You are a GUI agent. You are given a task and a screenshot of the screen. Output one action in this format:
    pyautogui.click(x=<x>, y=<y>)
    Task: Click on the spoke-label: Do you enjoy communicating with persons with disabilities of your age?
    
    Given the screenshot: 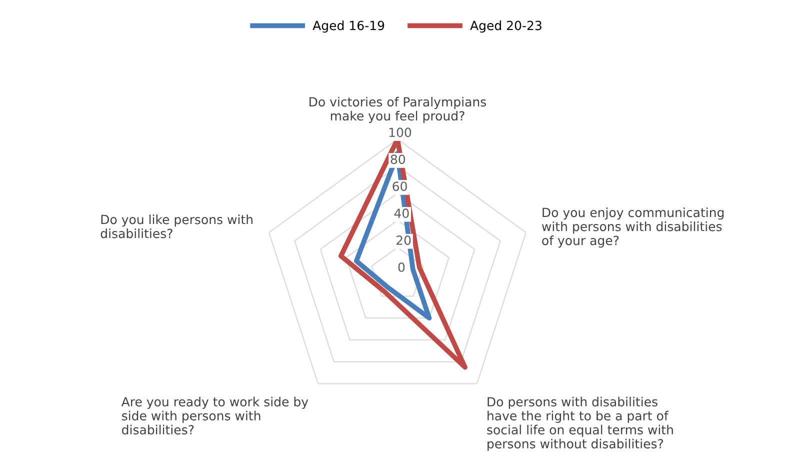 What is the action you would take?
    pyautogui.click(x=633, y=228)
    